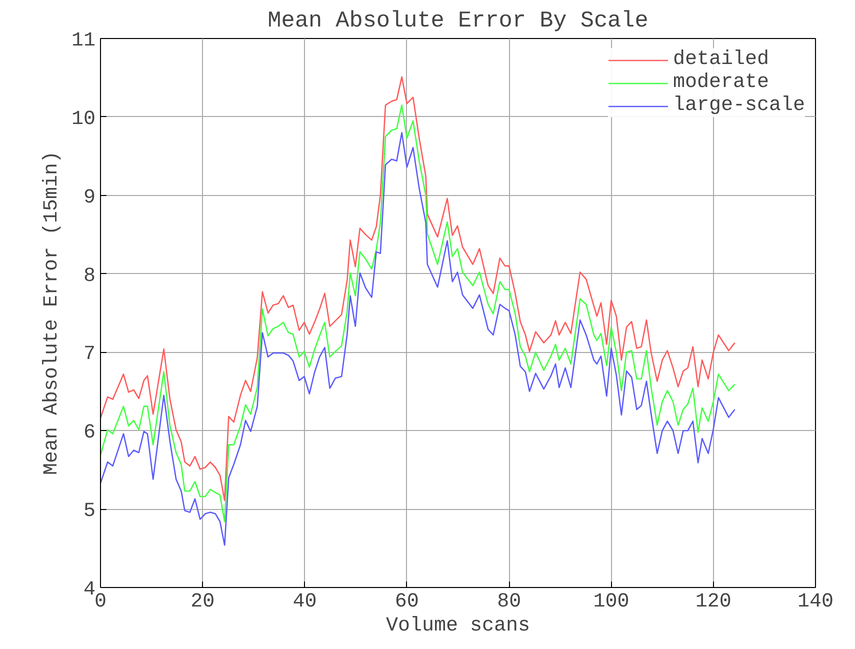  What do you see at coordinates (815, 602) in the screenshot?
I see `x-tick-label: 140` at bounding box center [815, 602].